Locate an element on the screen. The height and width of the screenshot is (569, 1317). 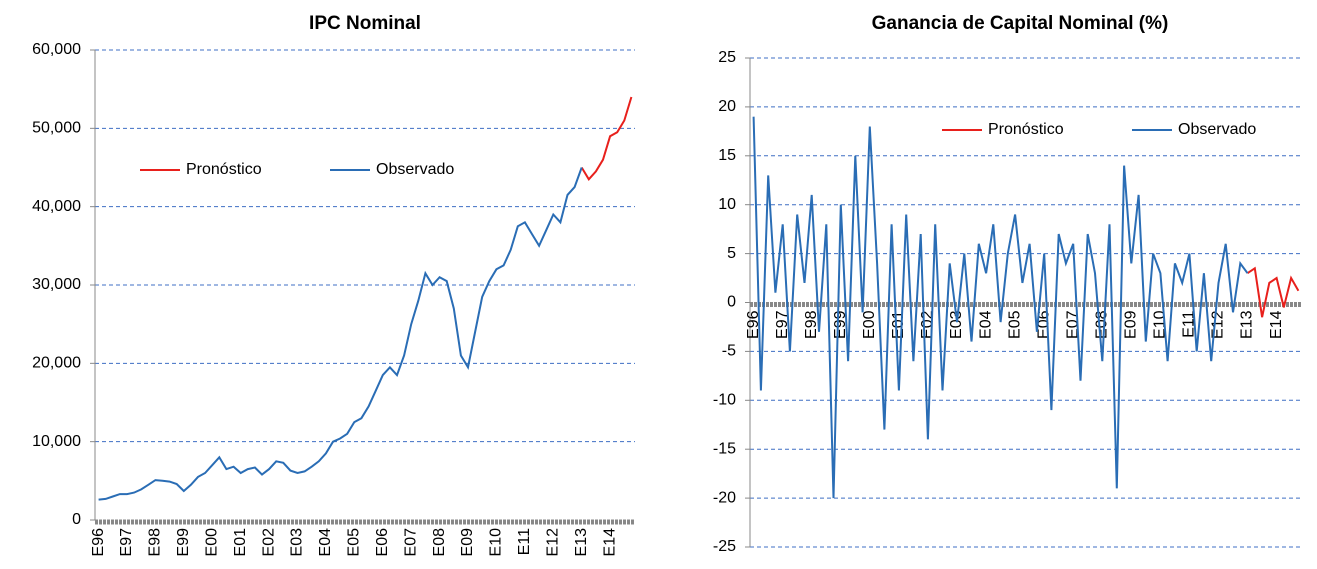
y-tick-label: 10 is located at coordinates (727, 204).